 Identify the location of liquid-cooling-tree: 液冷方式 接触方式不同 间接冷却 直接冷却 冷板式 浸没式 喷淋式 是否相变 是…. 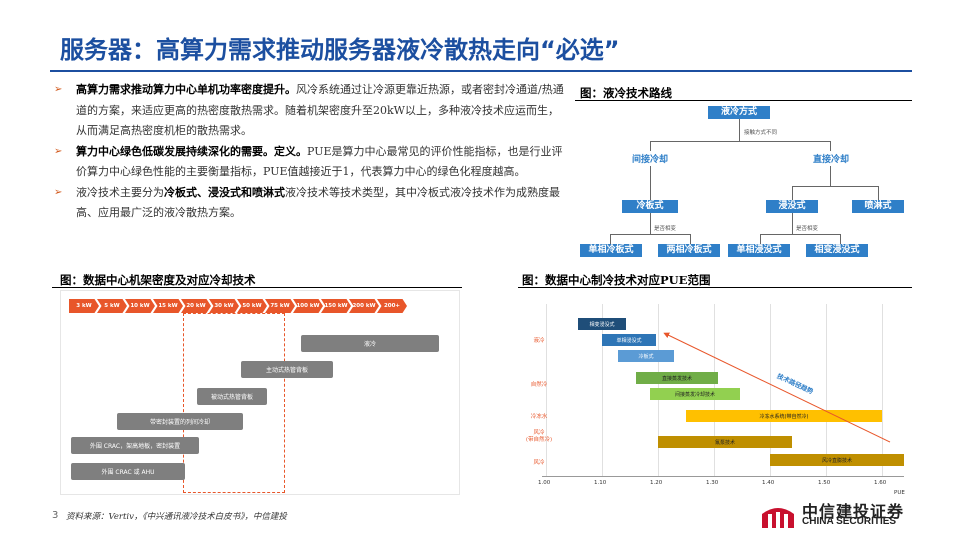
(742, 182).